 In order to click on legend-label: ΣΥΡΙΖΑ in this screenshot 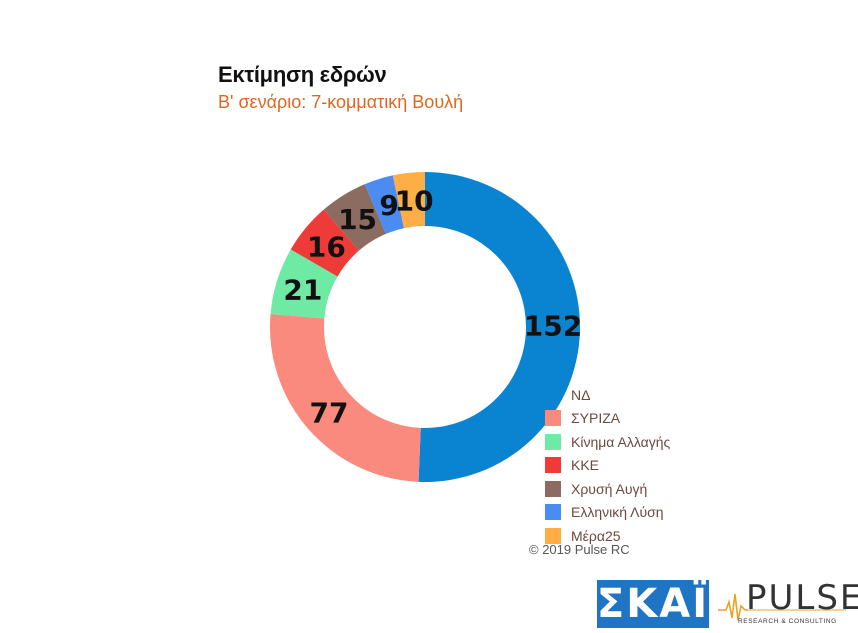, I will do `click(596, 418)`.